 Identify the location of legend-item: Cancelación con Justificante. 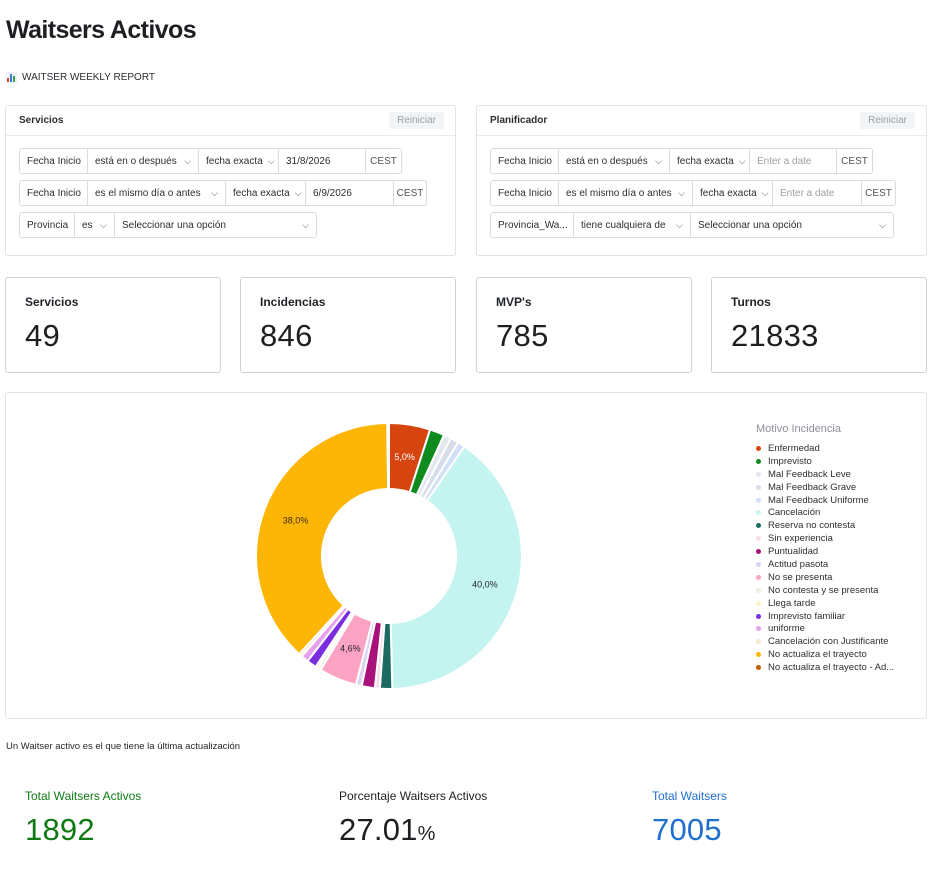
(825, 641).